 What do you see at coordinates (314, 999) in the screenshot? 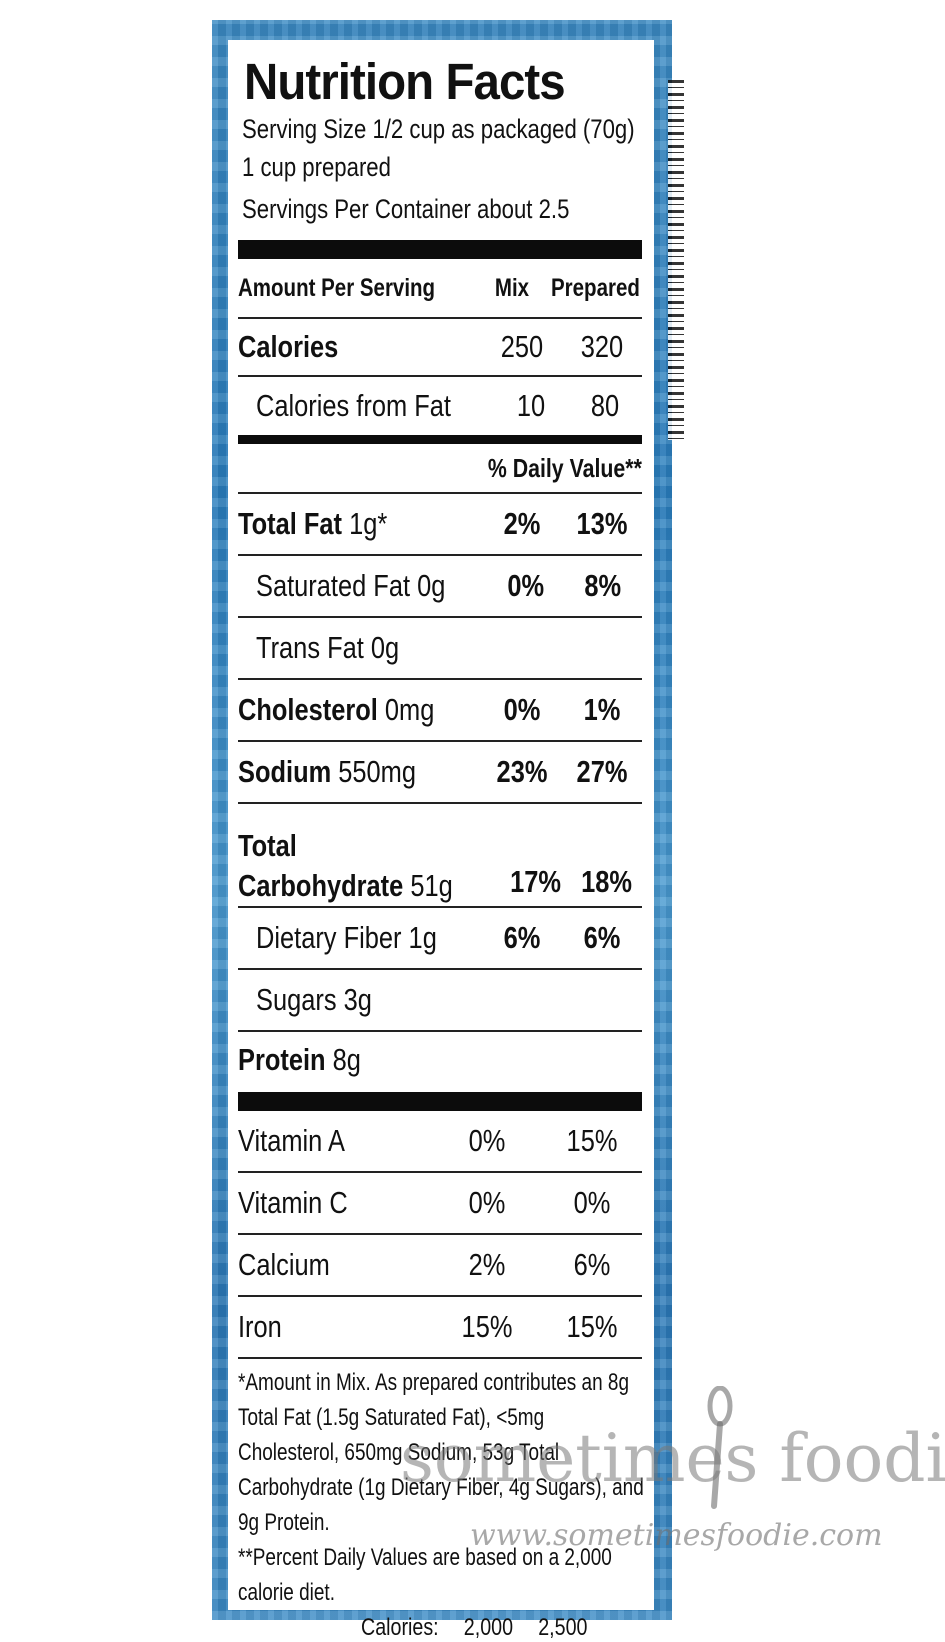
I see `nutrient-amount: Sugars 3g` at bounding box center [314, 999].